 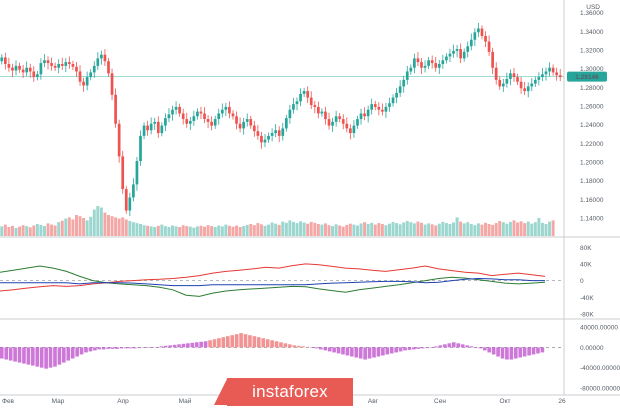 I want to click on brand-logo: instaforex, so click(x=290, y=392).